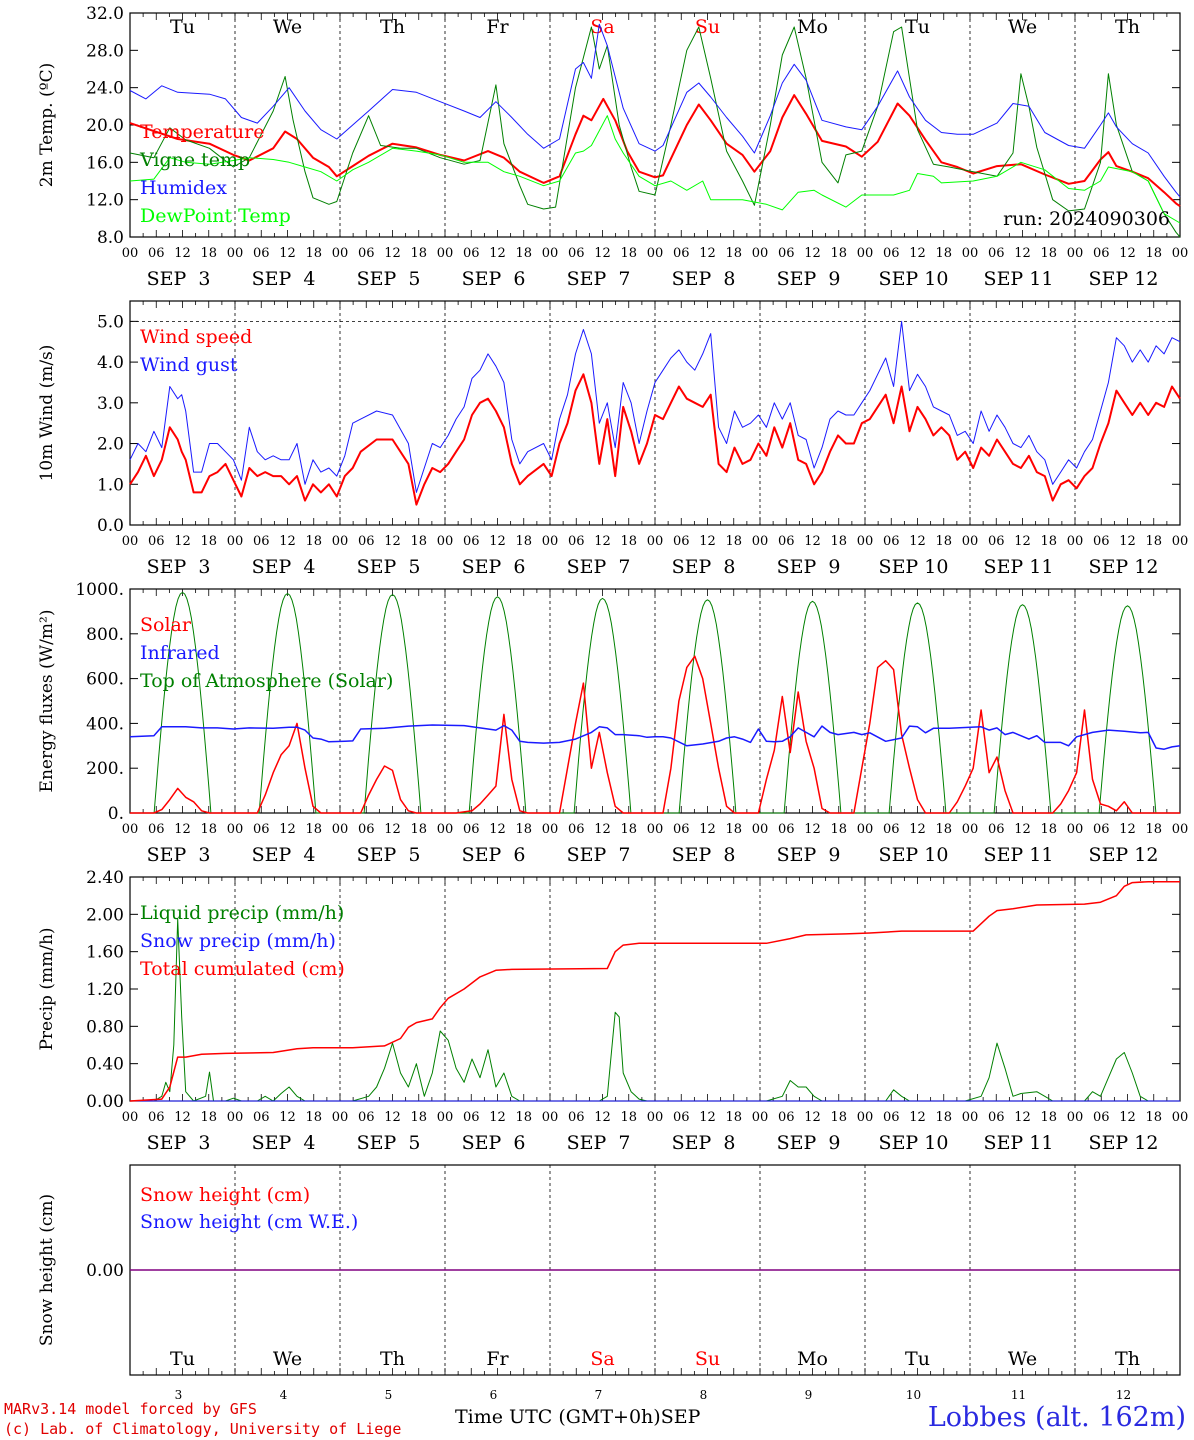 Image resolution: width=1194 pixels, height=1440 pixels. Describe the element at coordinates (655, 169) in the screenshot. I see `series-dewpoint-temp` at that location.